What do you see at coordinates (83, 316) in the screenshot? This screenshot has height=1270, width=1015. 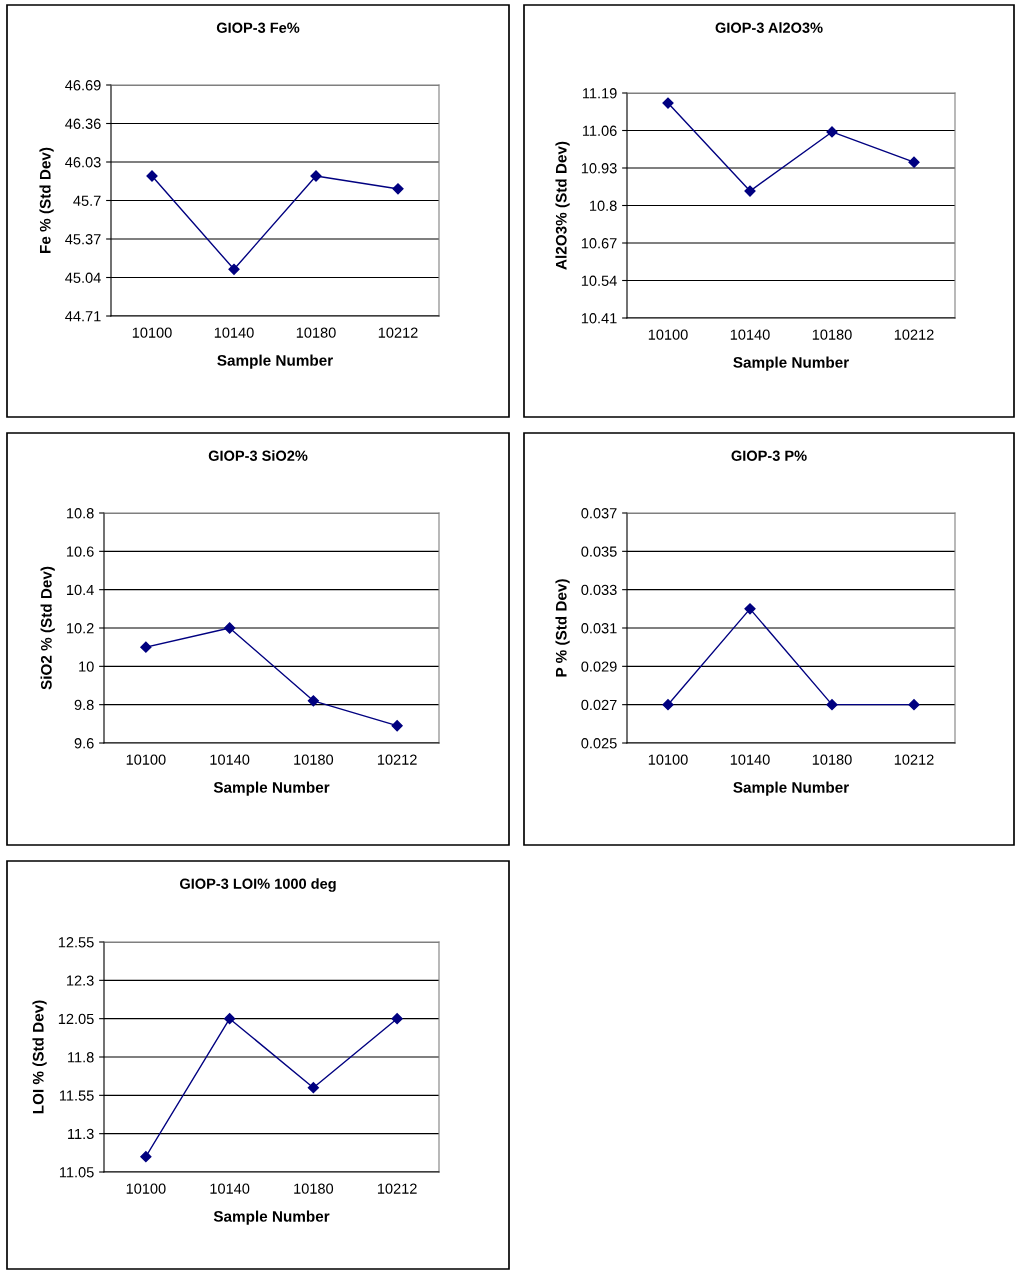 I see `y-tick-label: 44.71` at bounding box center [83, 316].